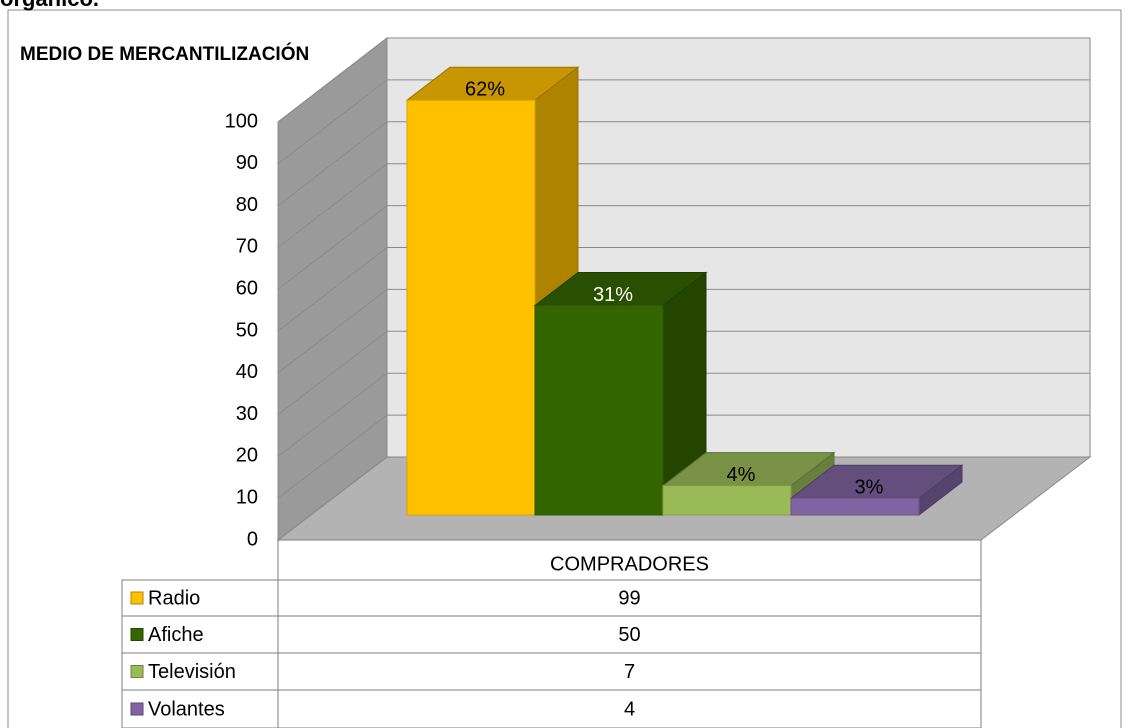 Image resolution: width=1128 pixels, height=728 pixels. I want to click on heading: orgánico., so click(49, 5).